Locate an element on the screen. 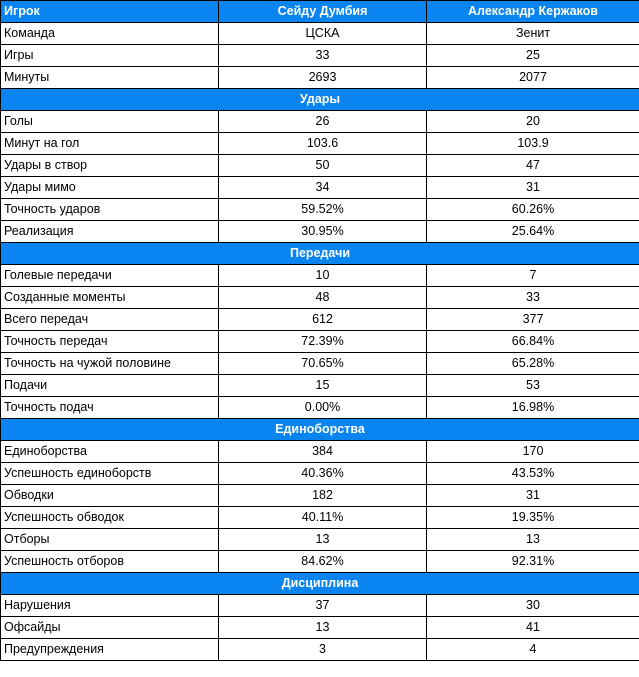  table-row: Голевые передачи 10 7 is located at coordinates (319, 275).